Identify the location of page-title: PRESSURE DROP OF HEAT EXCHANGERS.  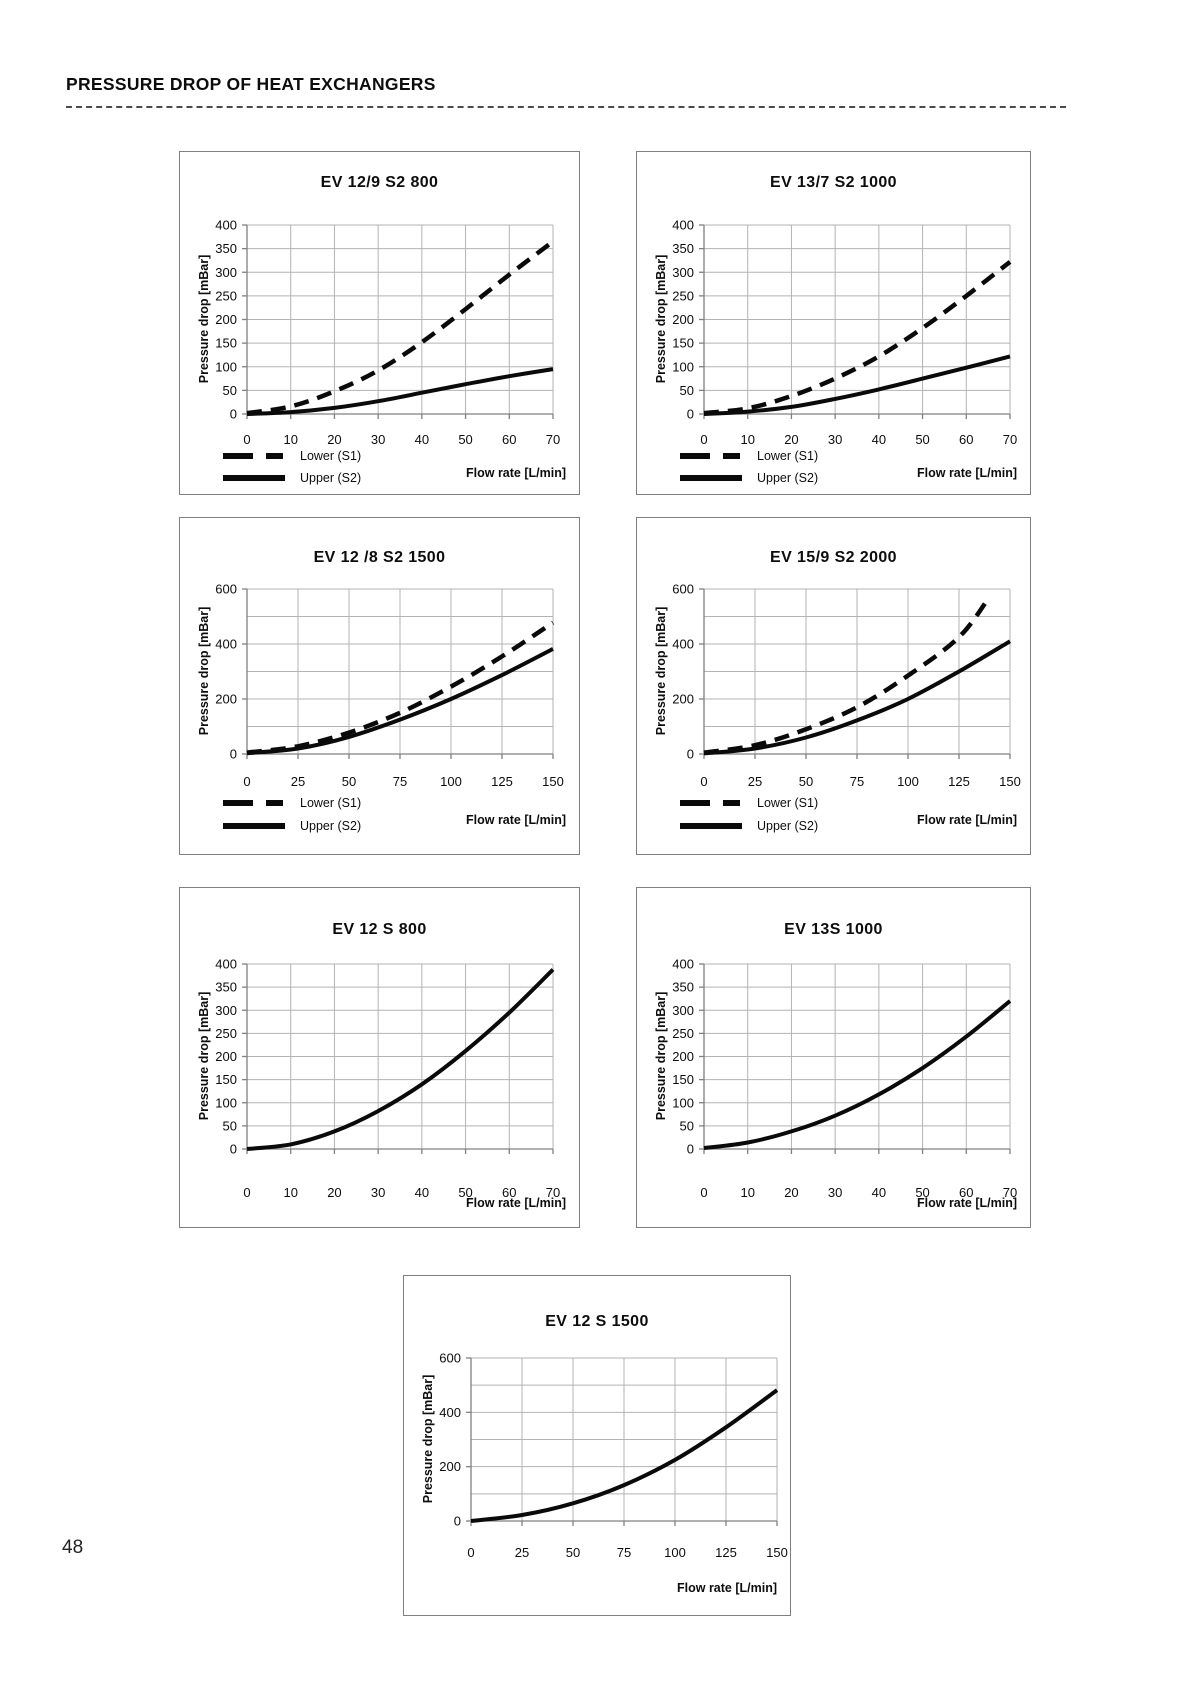
(566, 91).